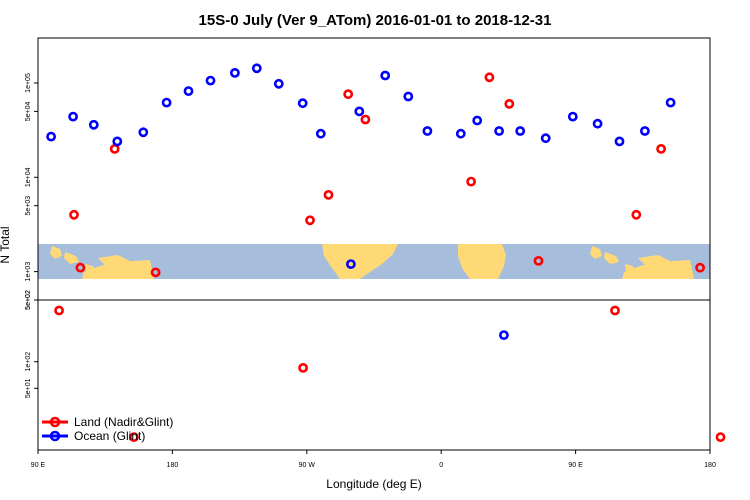  What do you see at coordinates (28, 111) in the screenshot?
I see `y-tick-label: 5e+04` at bounding box center [28, 111].